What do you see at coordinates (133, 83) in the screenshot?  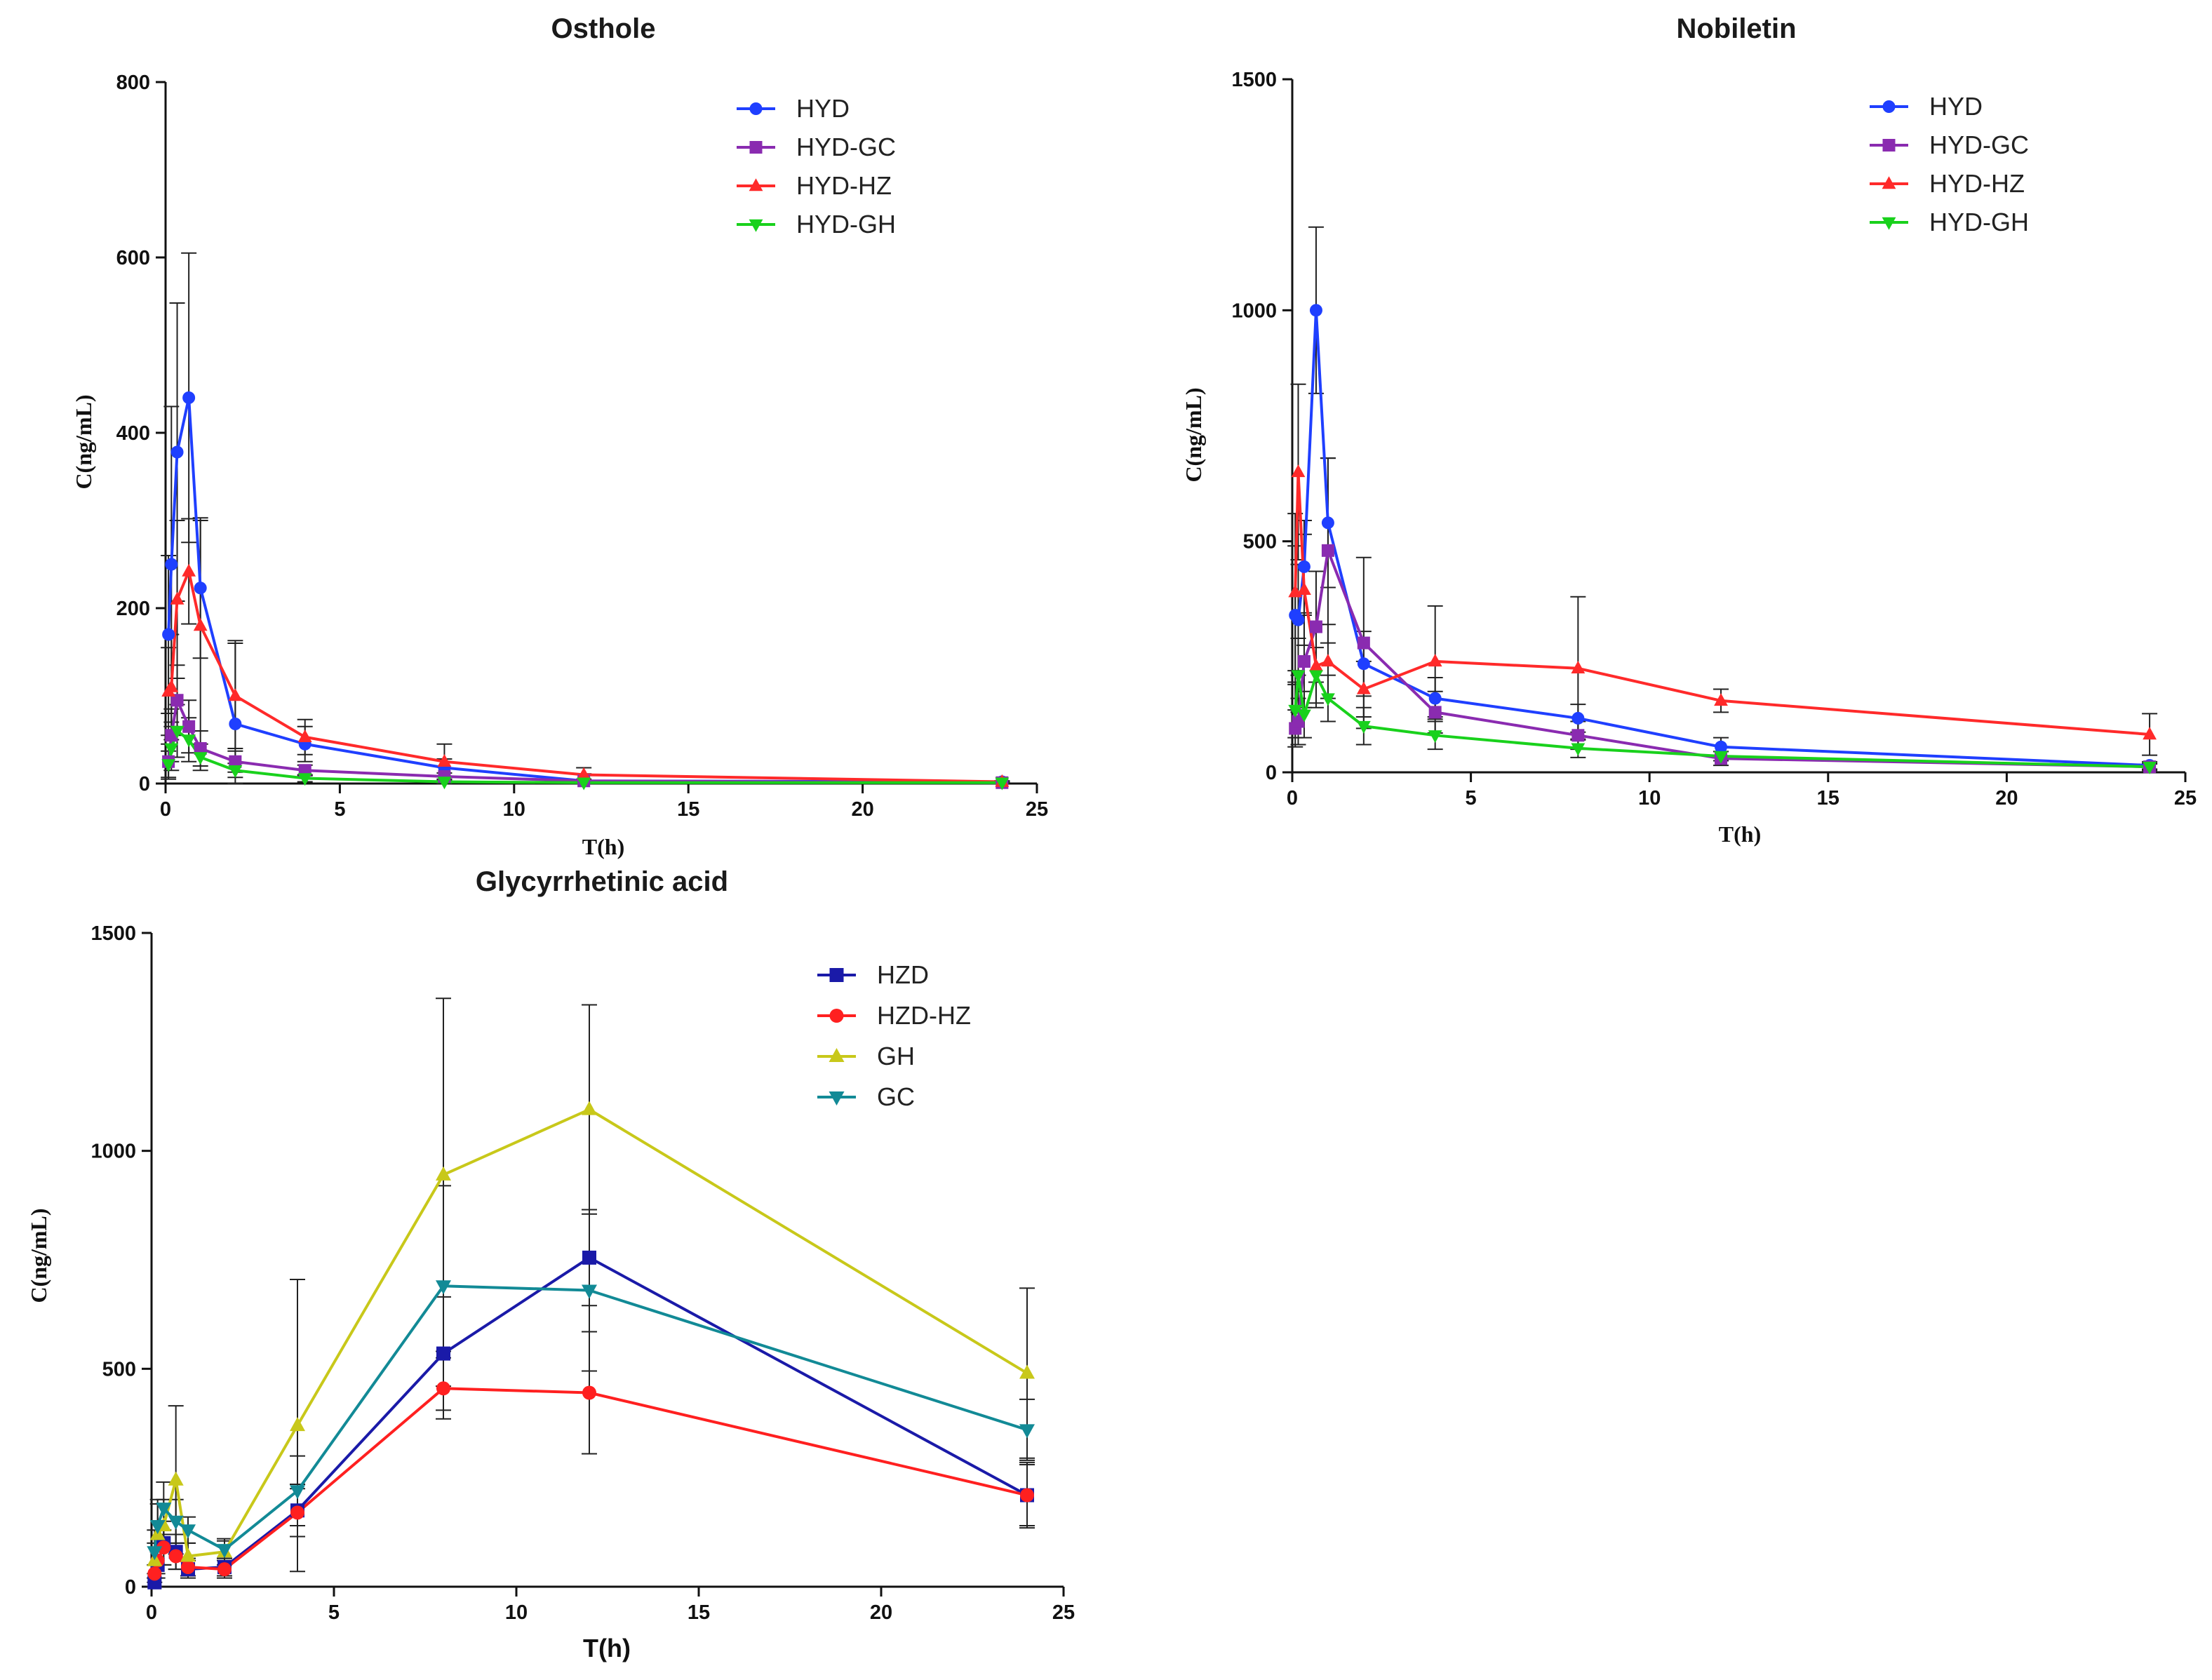 I see `y-tick-label: 800` at bounding box center [133, 83].